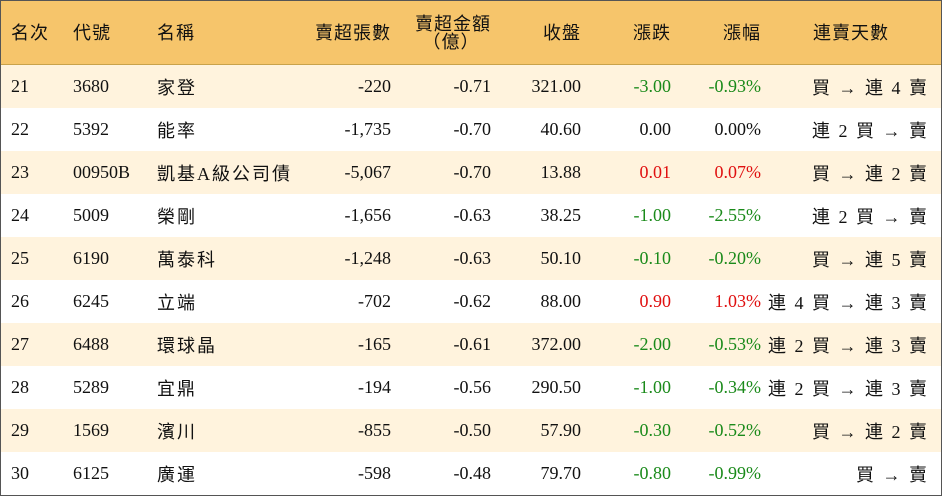 The height and width of the screenshot is (496, 942). Describe the element at coordinates (374, 430) in the screenshot. I see `row-volume: -855` at that location.